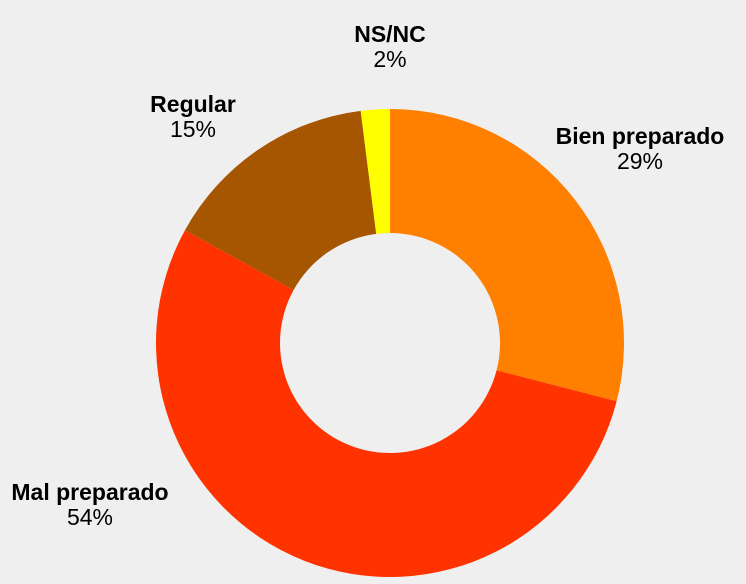 This screenshot has height=584, width=746. I want to click on category-label: Bien preparado, so click(640, 136).